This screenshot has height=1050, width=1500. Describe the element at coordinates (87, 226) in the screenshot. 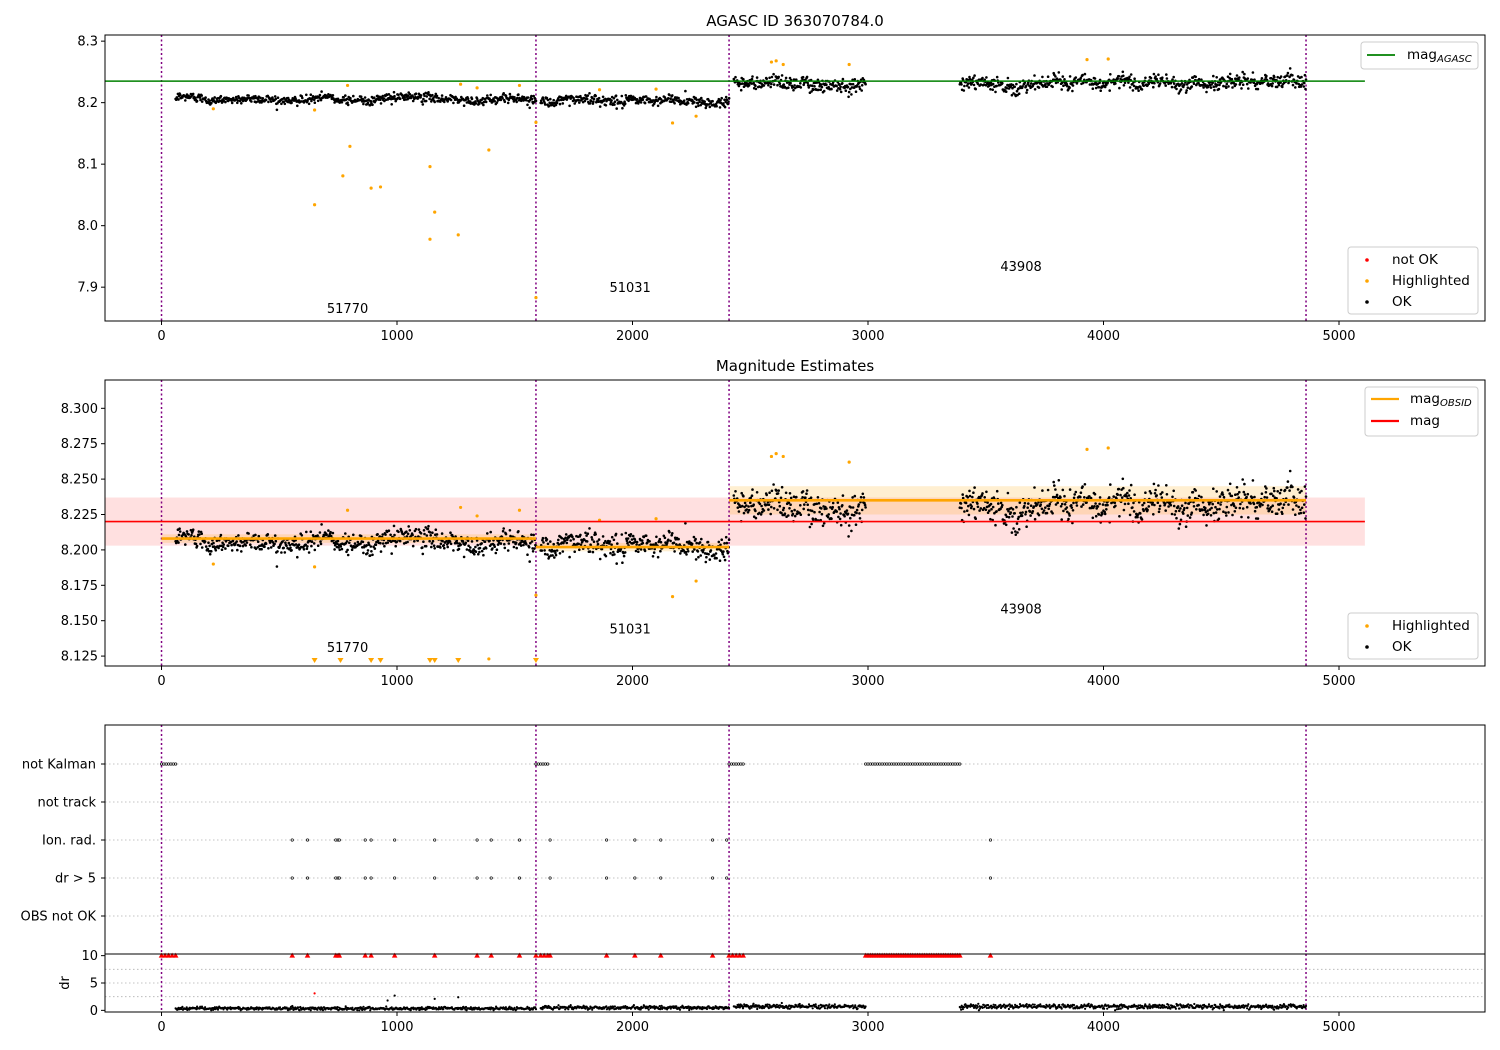

I see `p1-ytick-label: 8.0` at that location.